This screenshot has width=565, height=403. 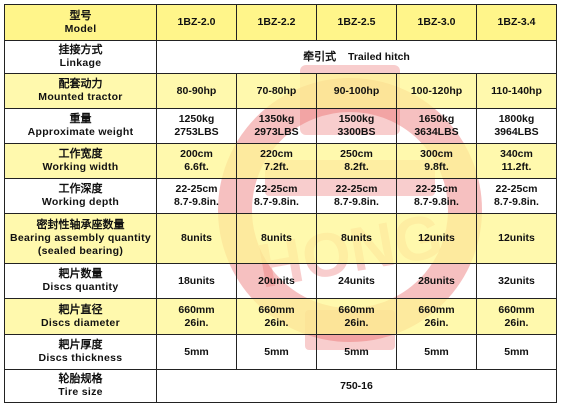 I want to click on tractor-label-cell: 配套动力 Mounted tractor, so click(x=80, y=91).